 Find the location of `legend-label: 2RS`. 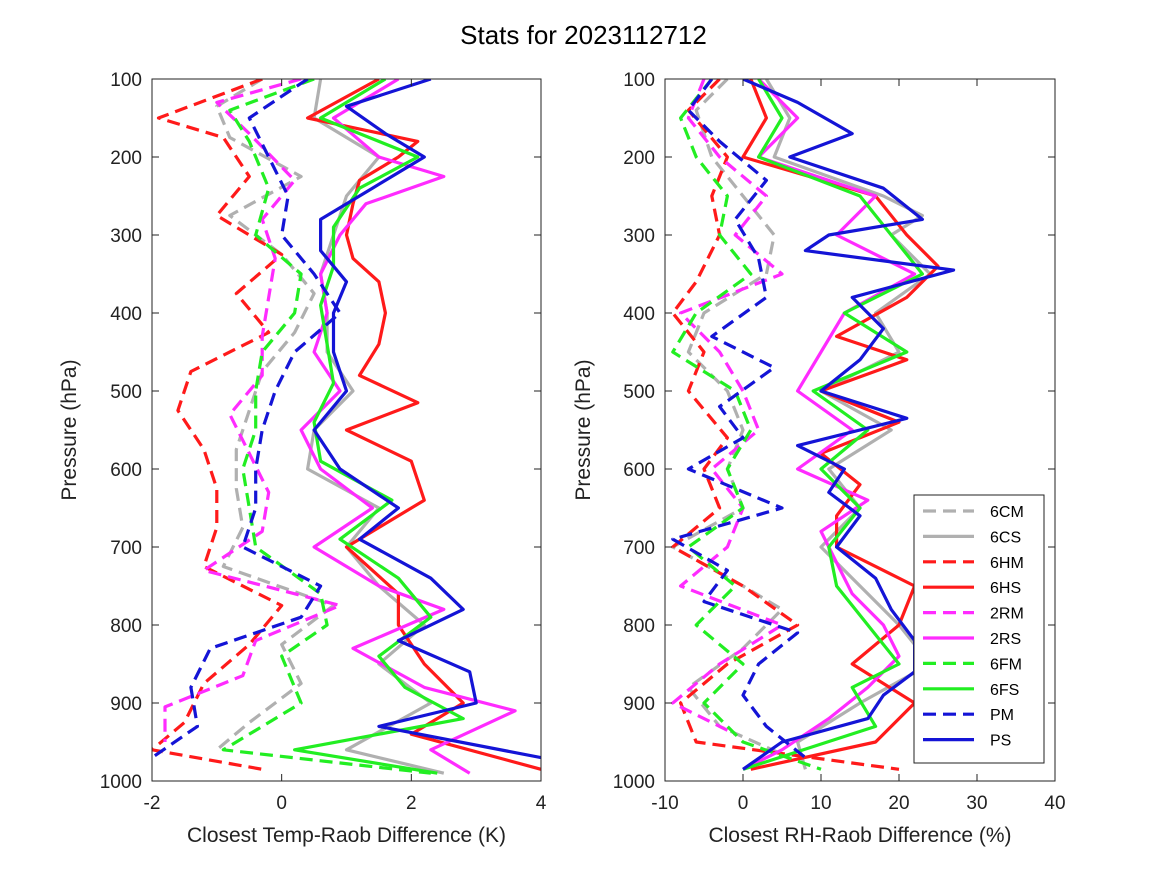

legend-label: 2RS is located at coordinates (1005, 639).